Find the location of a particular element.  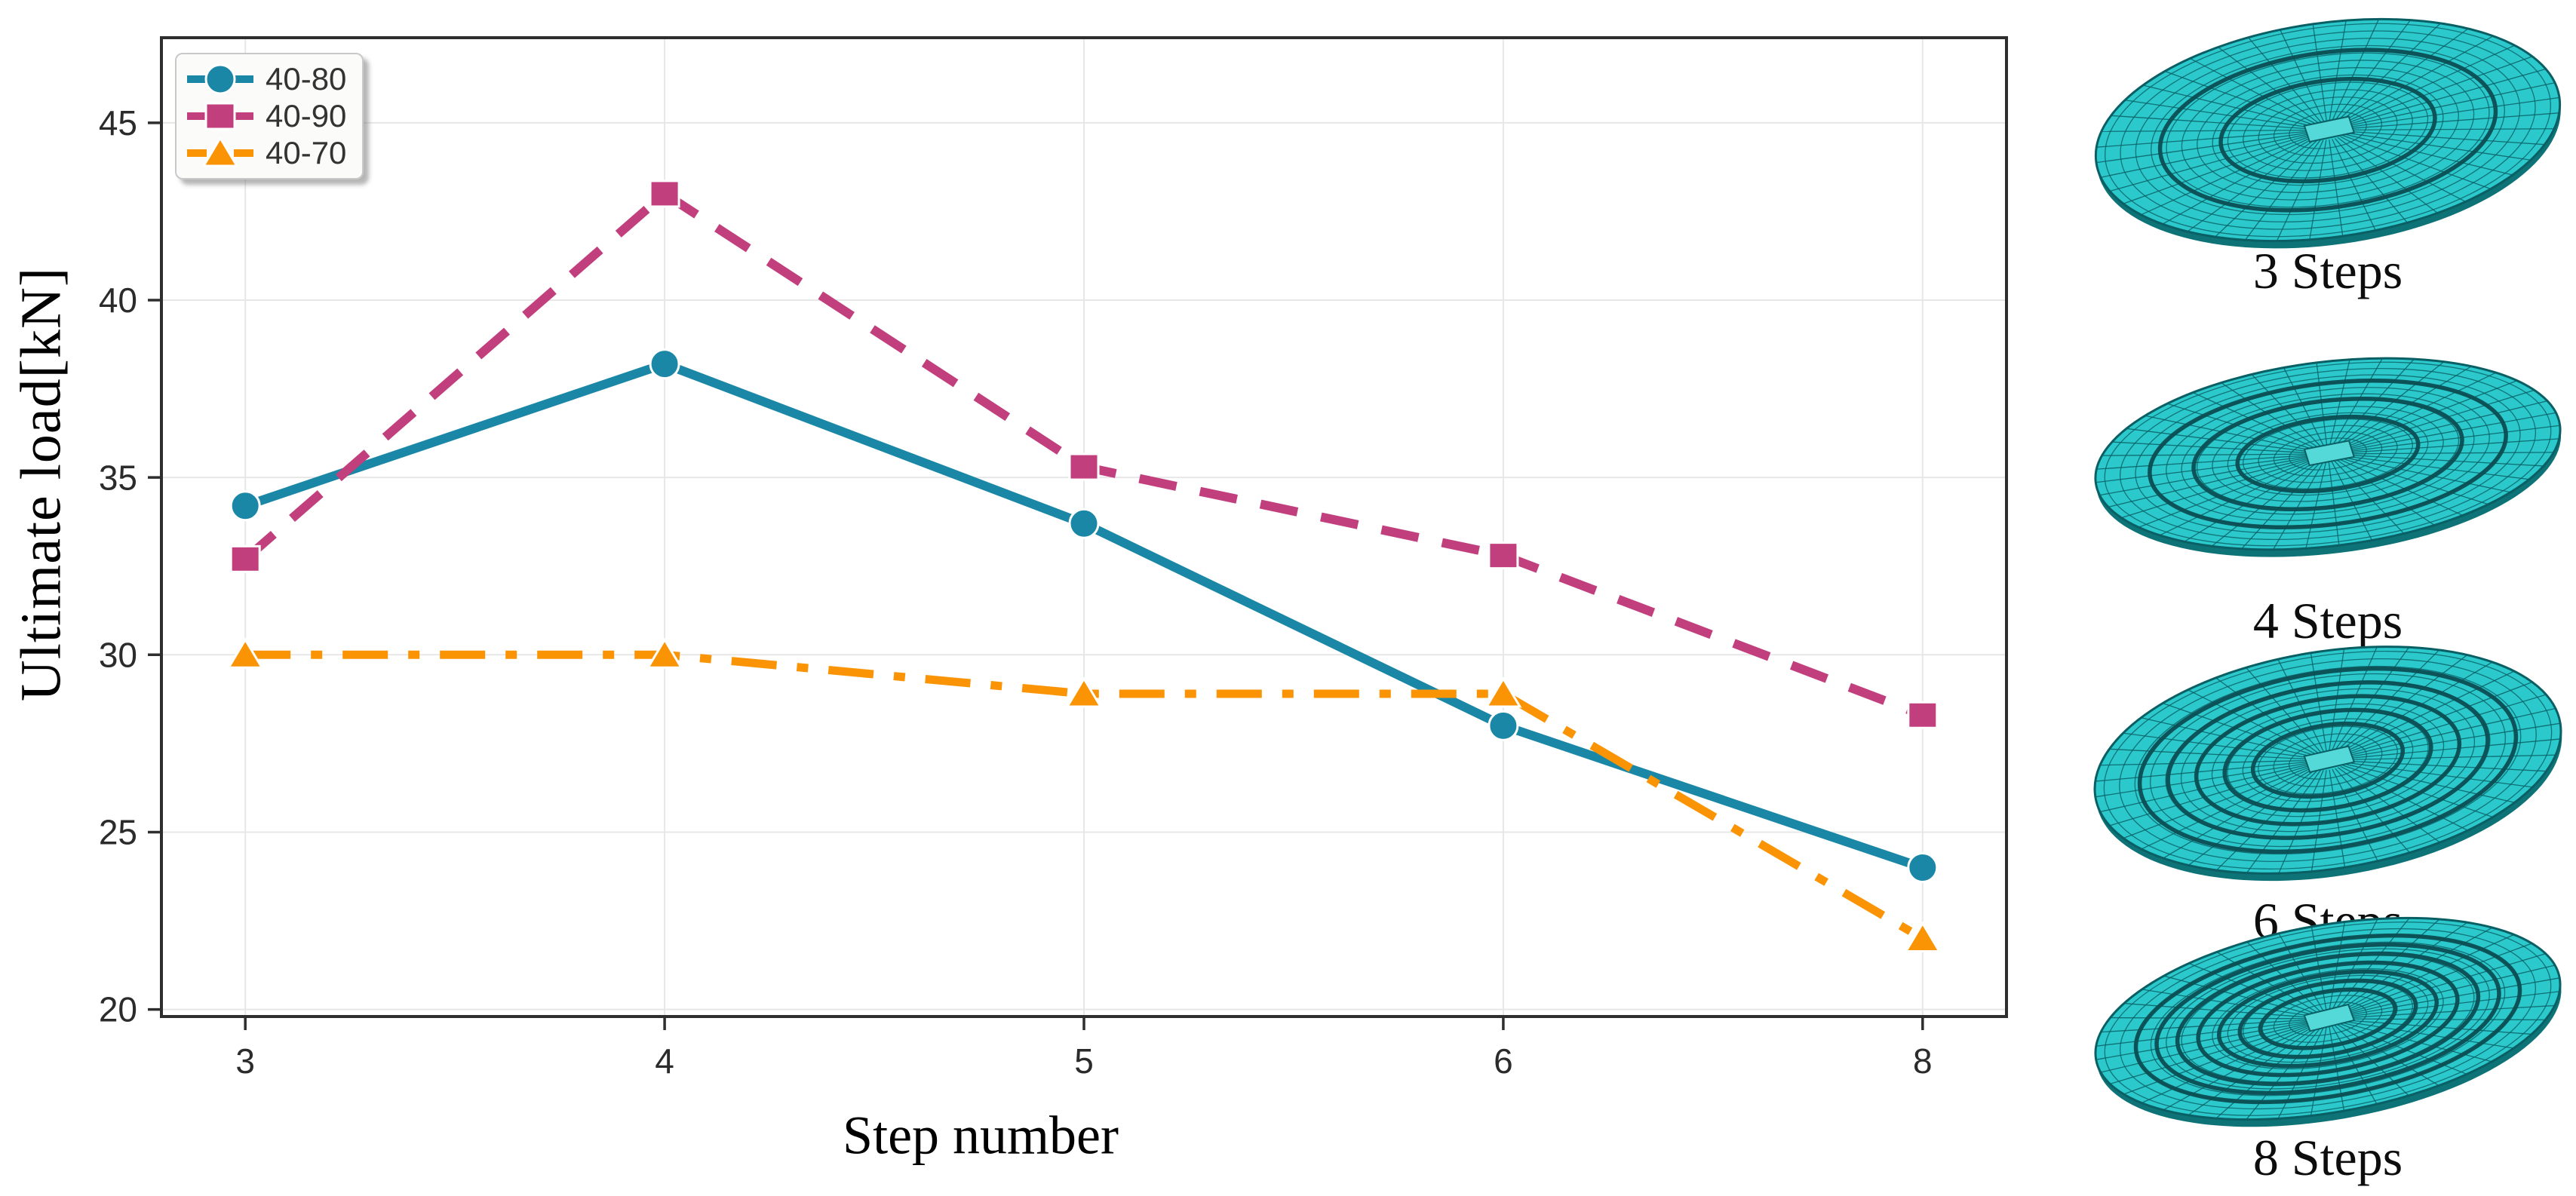

legend-entry-40-90: 40-90 is located at coordinates (269, 116).